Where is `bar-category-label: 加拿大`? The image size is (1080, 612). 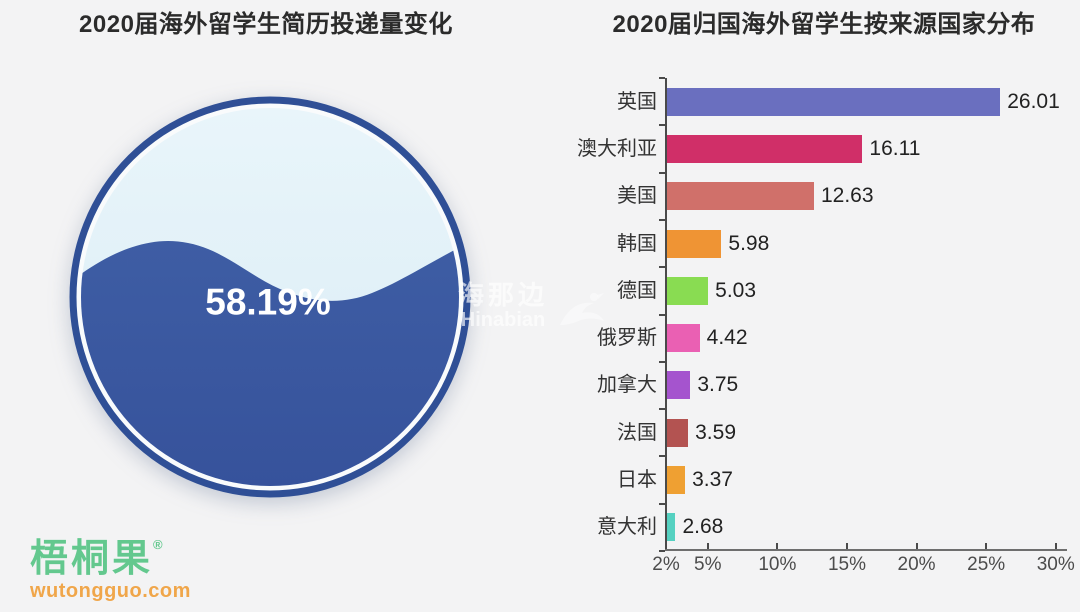 bar-category-label: 加拿大 is located at coordinates (627, 385).